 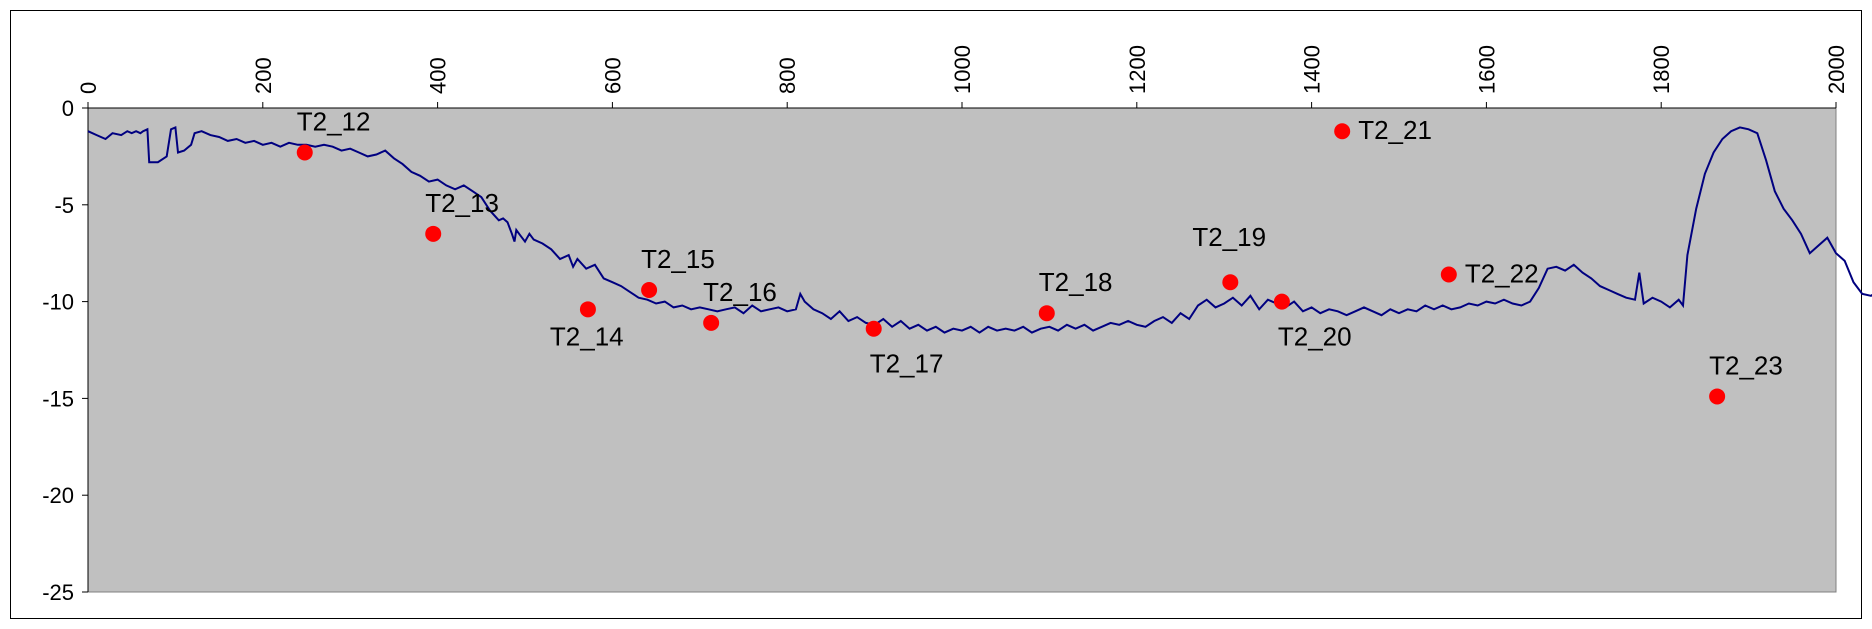 What do you see at coordinates (1836, 69) in the screenshot?
I see `x-tick-label: 2000` at bounding box center [1836, 69].